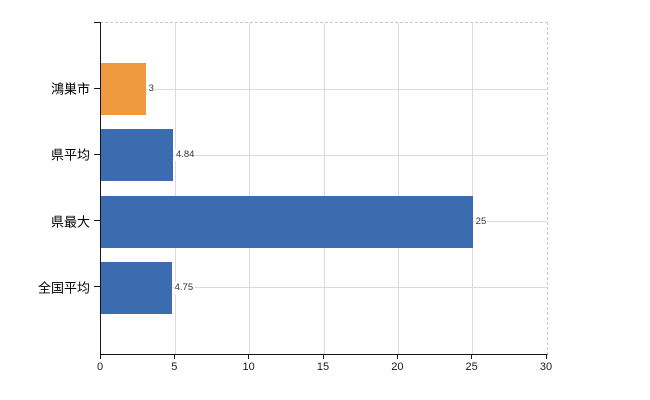  I want to click on y-axis-end-tick, so click(97, 22).